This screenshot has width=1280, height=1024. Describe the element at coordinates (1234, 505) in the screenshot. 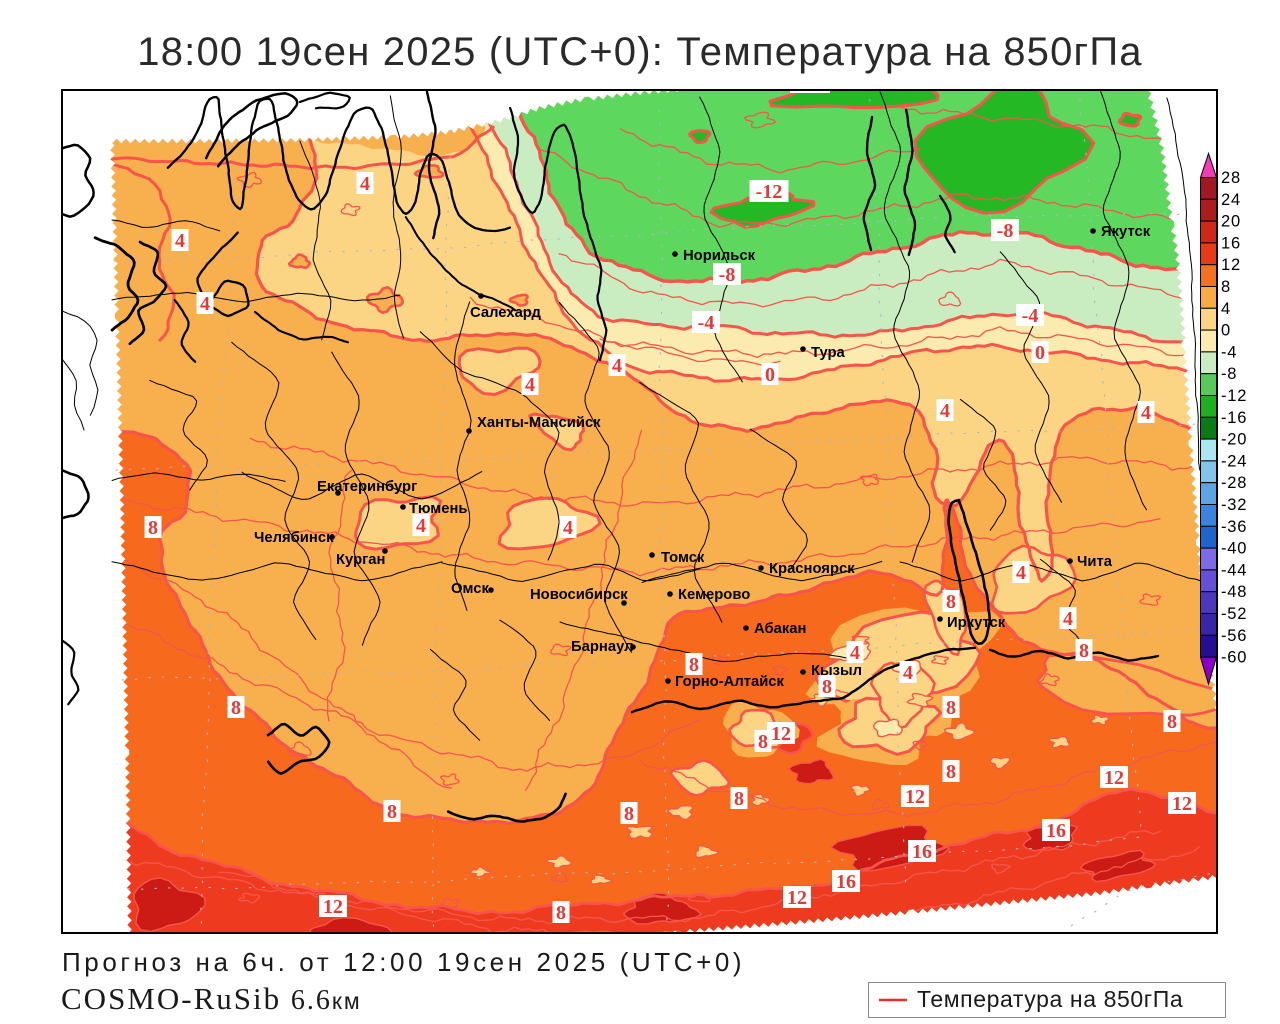

I see `svg-text: -32` at that location.